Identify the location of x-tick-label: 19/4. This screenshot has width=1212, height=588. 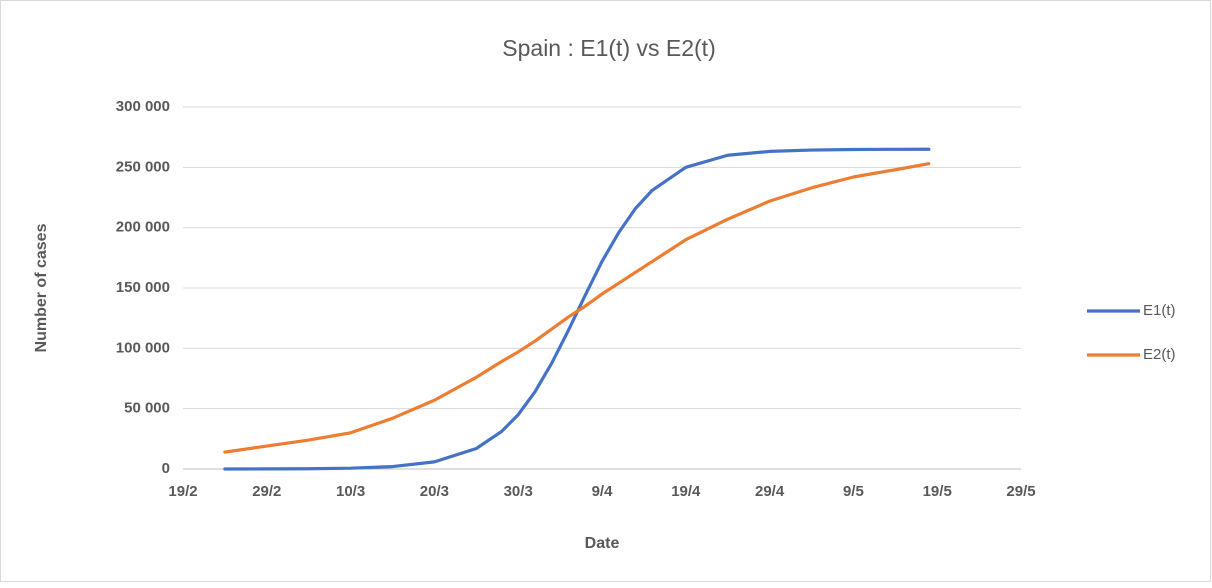
(686, 491).